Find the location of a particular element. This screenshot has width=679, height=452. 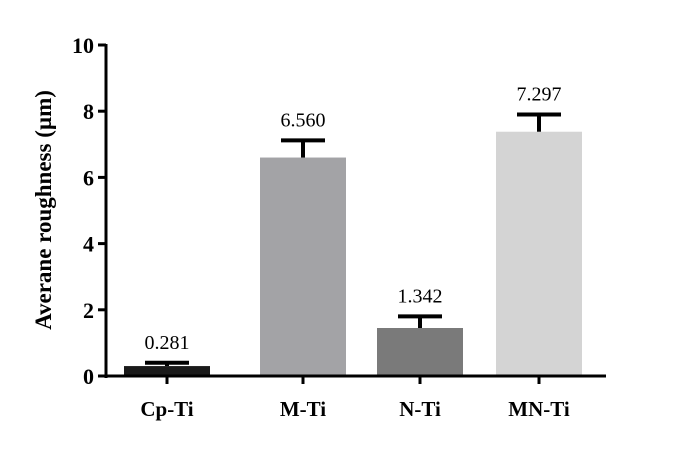

x-tick-label: MN-Ti is located at coordinates (539, 409).